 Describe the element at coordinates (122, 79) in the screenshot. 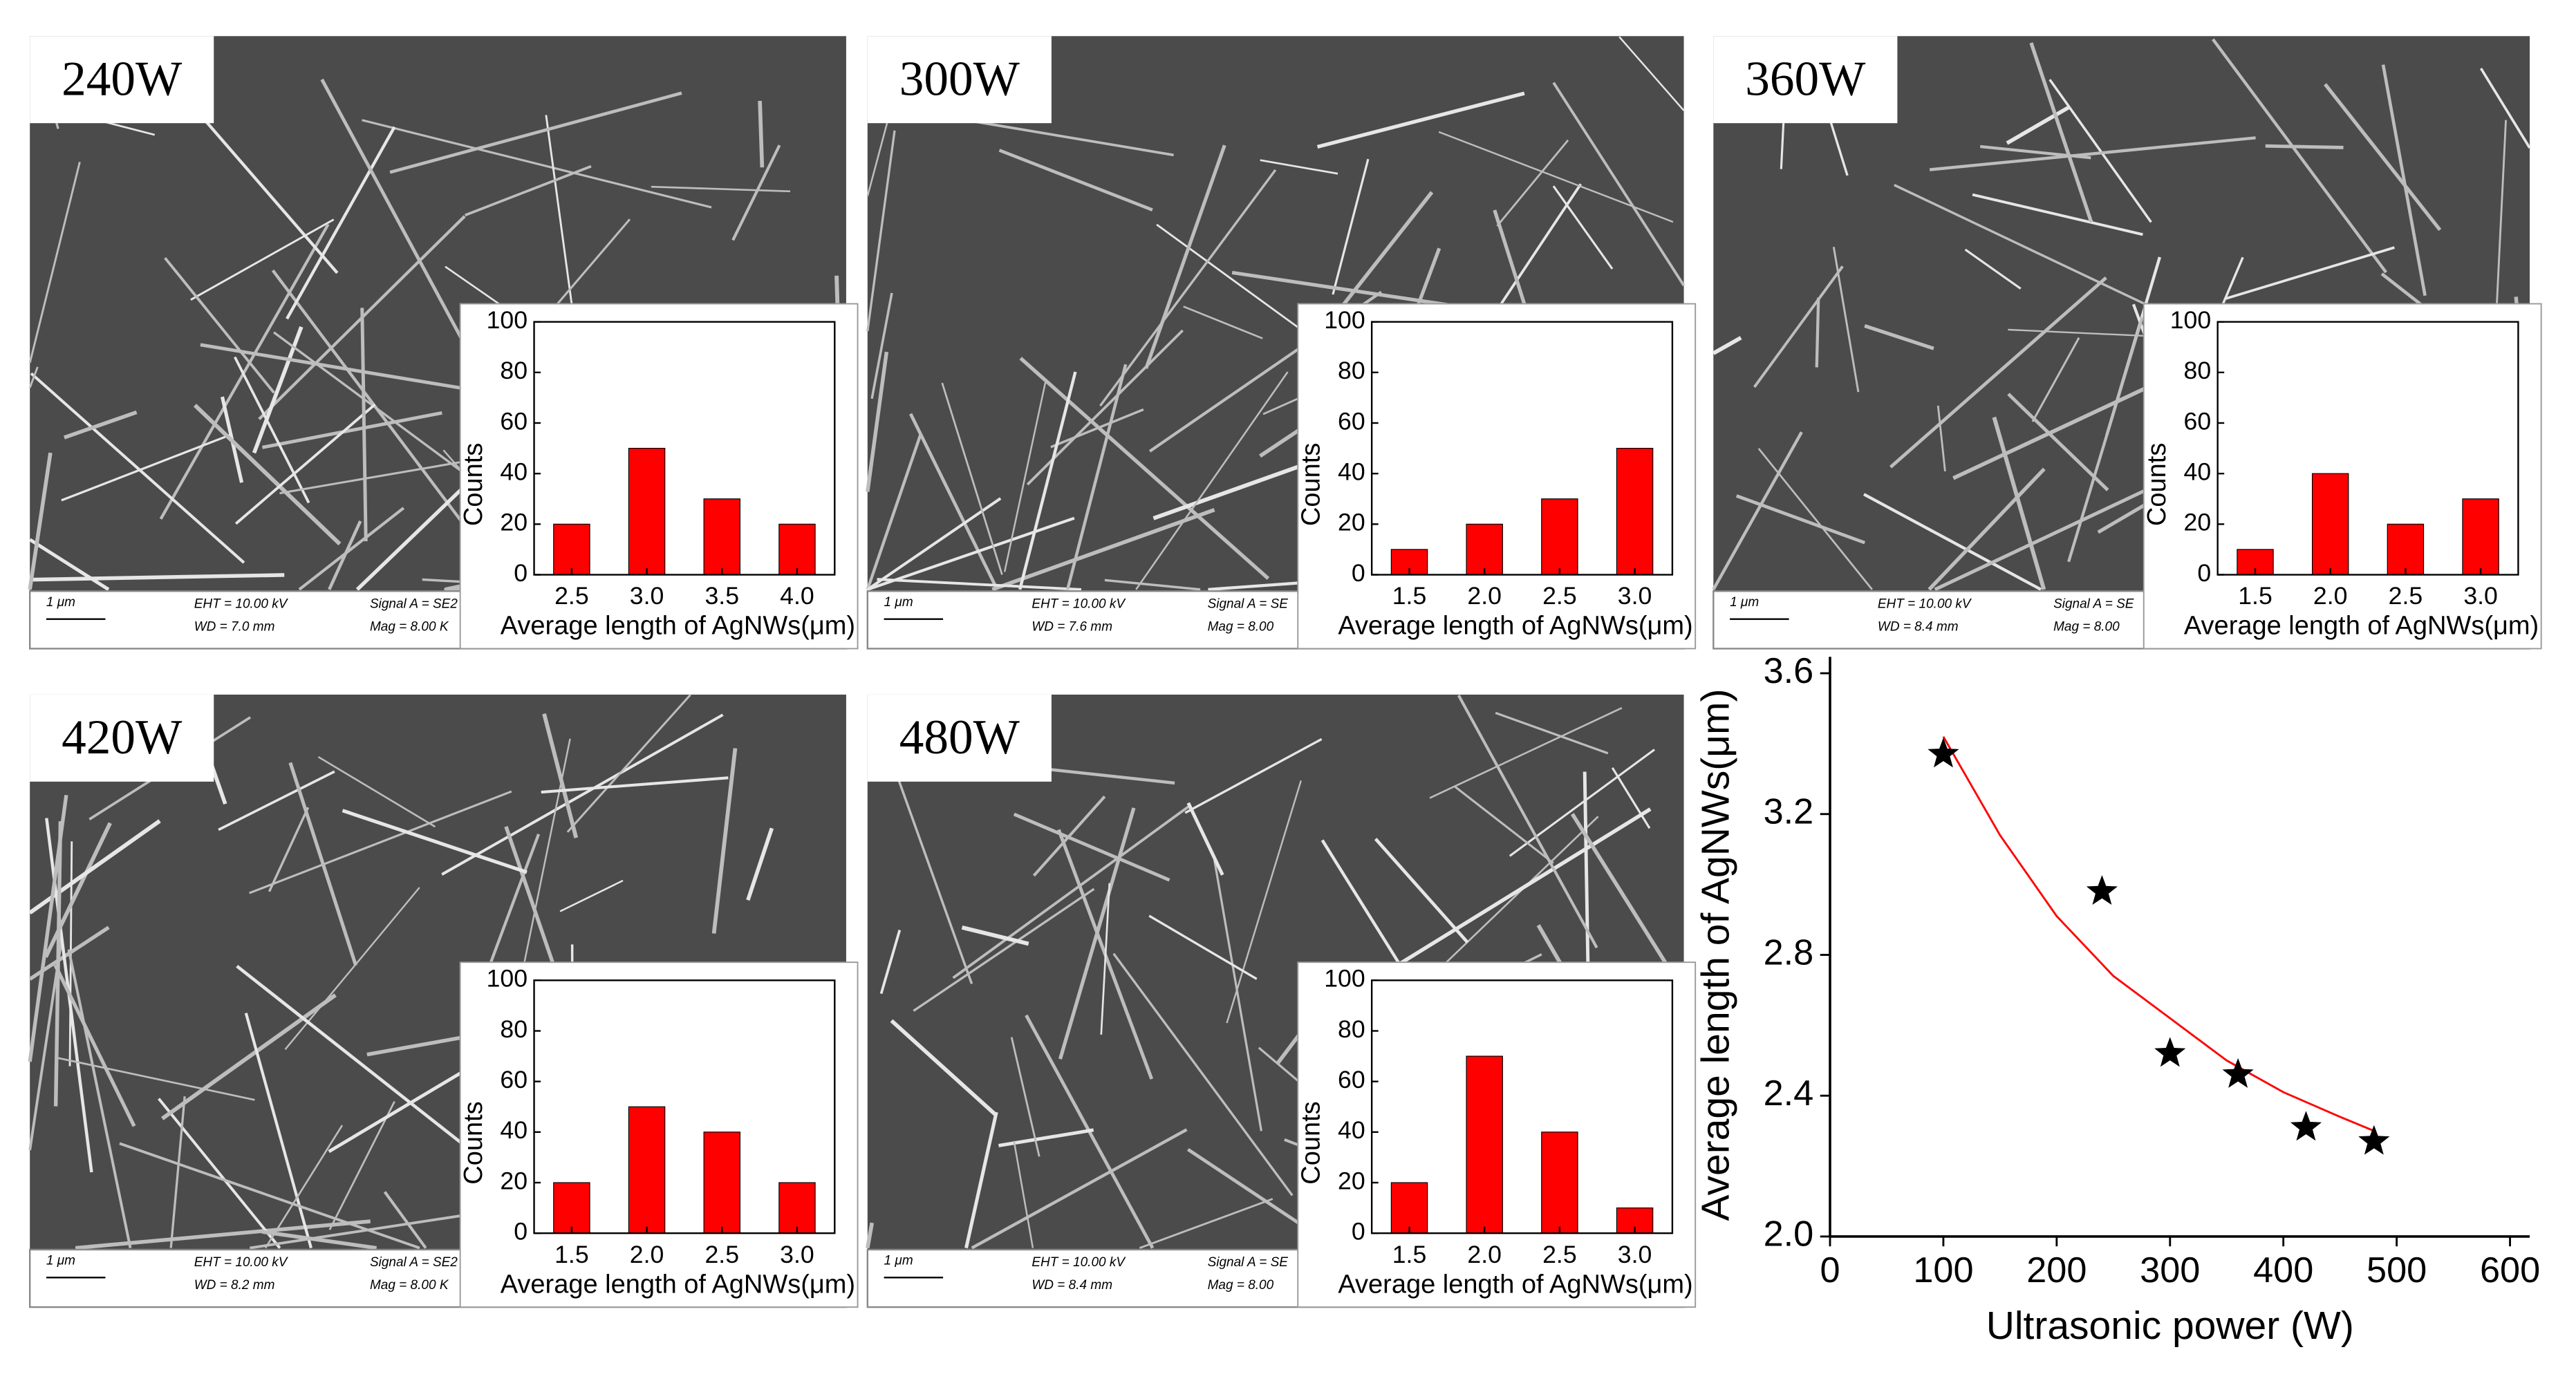

I see `panel-label: 240W` at that location.